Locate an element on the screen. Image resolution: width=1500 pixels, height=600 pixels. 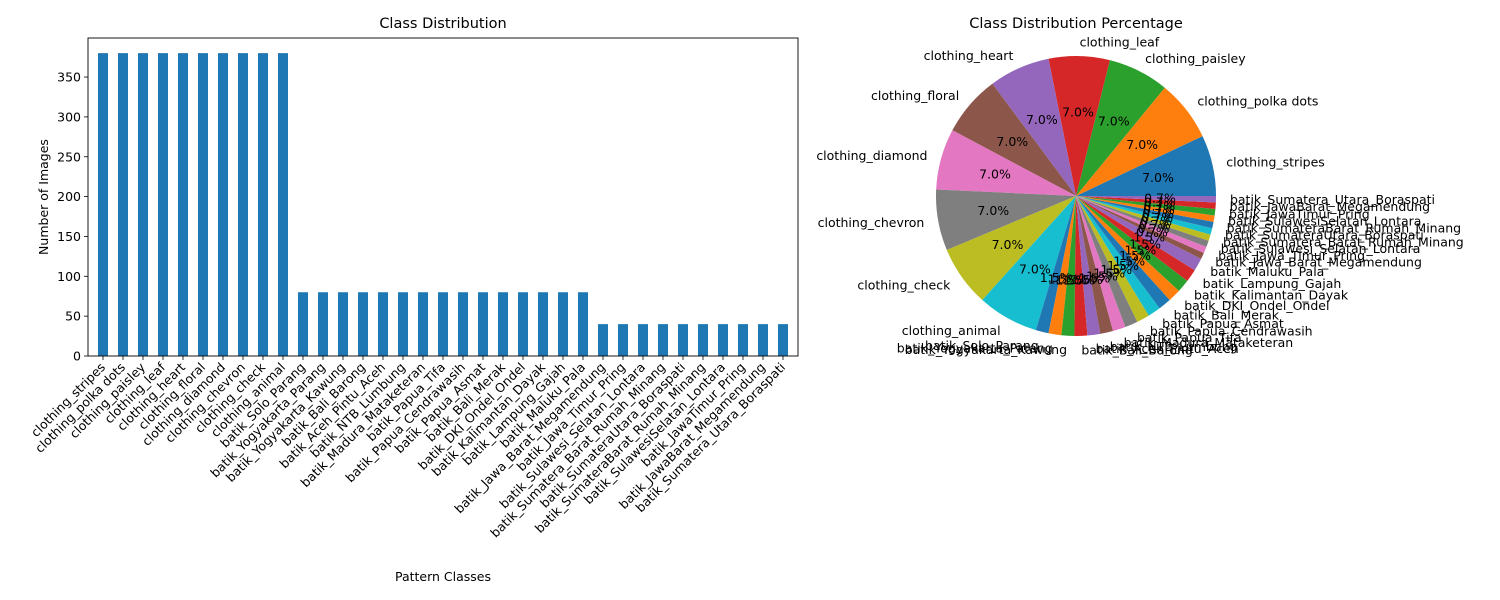
pie-wedge-batik-jawatimur-pring is located at coordinates (1146, 206).